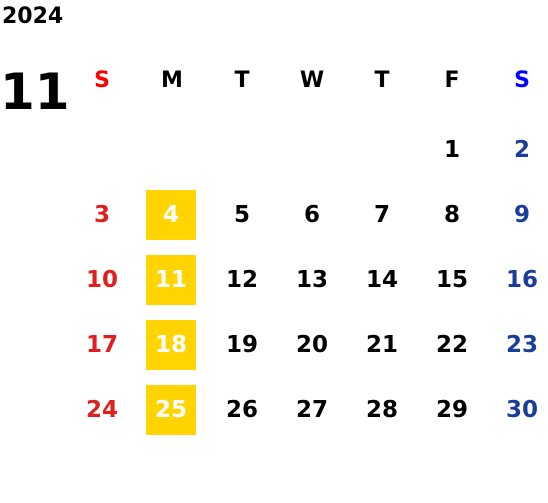 The height and width of the screenshot is (503, 548). What do you see at coordinates (452, 80) in the screenshot?
I see `weekday-header: F` at bounding box center [452, 80].